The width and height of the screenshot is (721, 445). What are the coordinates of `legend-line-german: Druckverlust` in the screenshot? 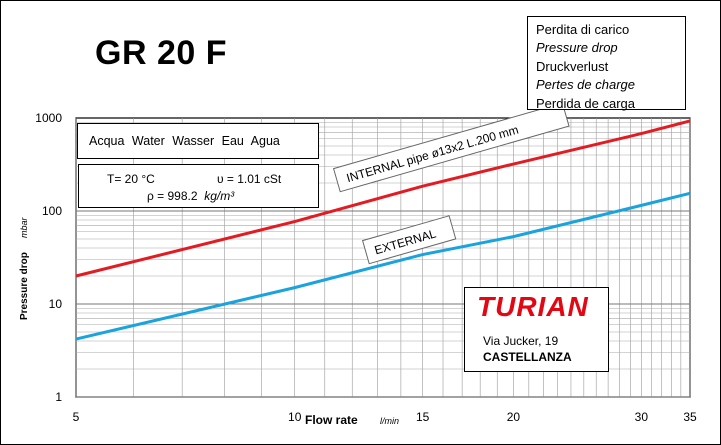 It's located at (572, 66).